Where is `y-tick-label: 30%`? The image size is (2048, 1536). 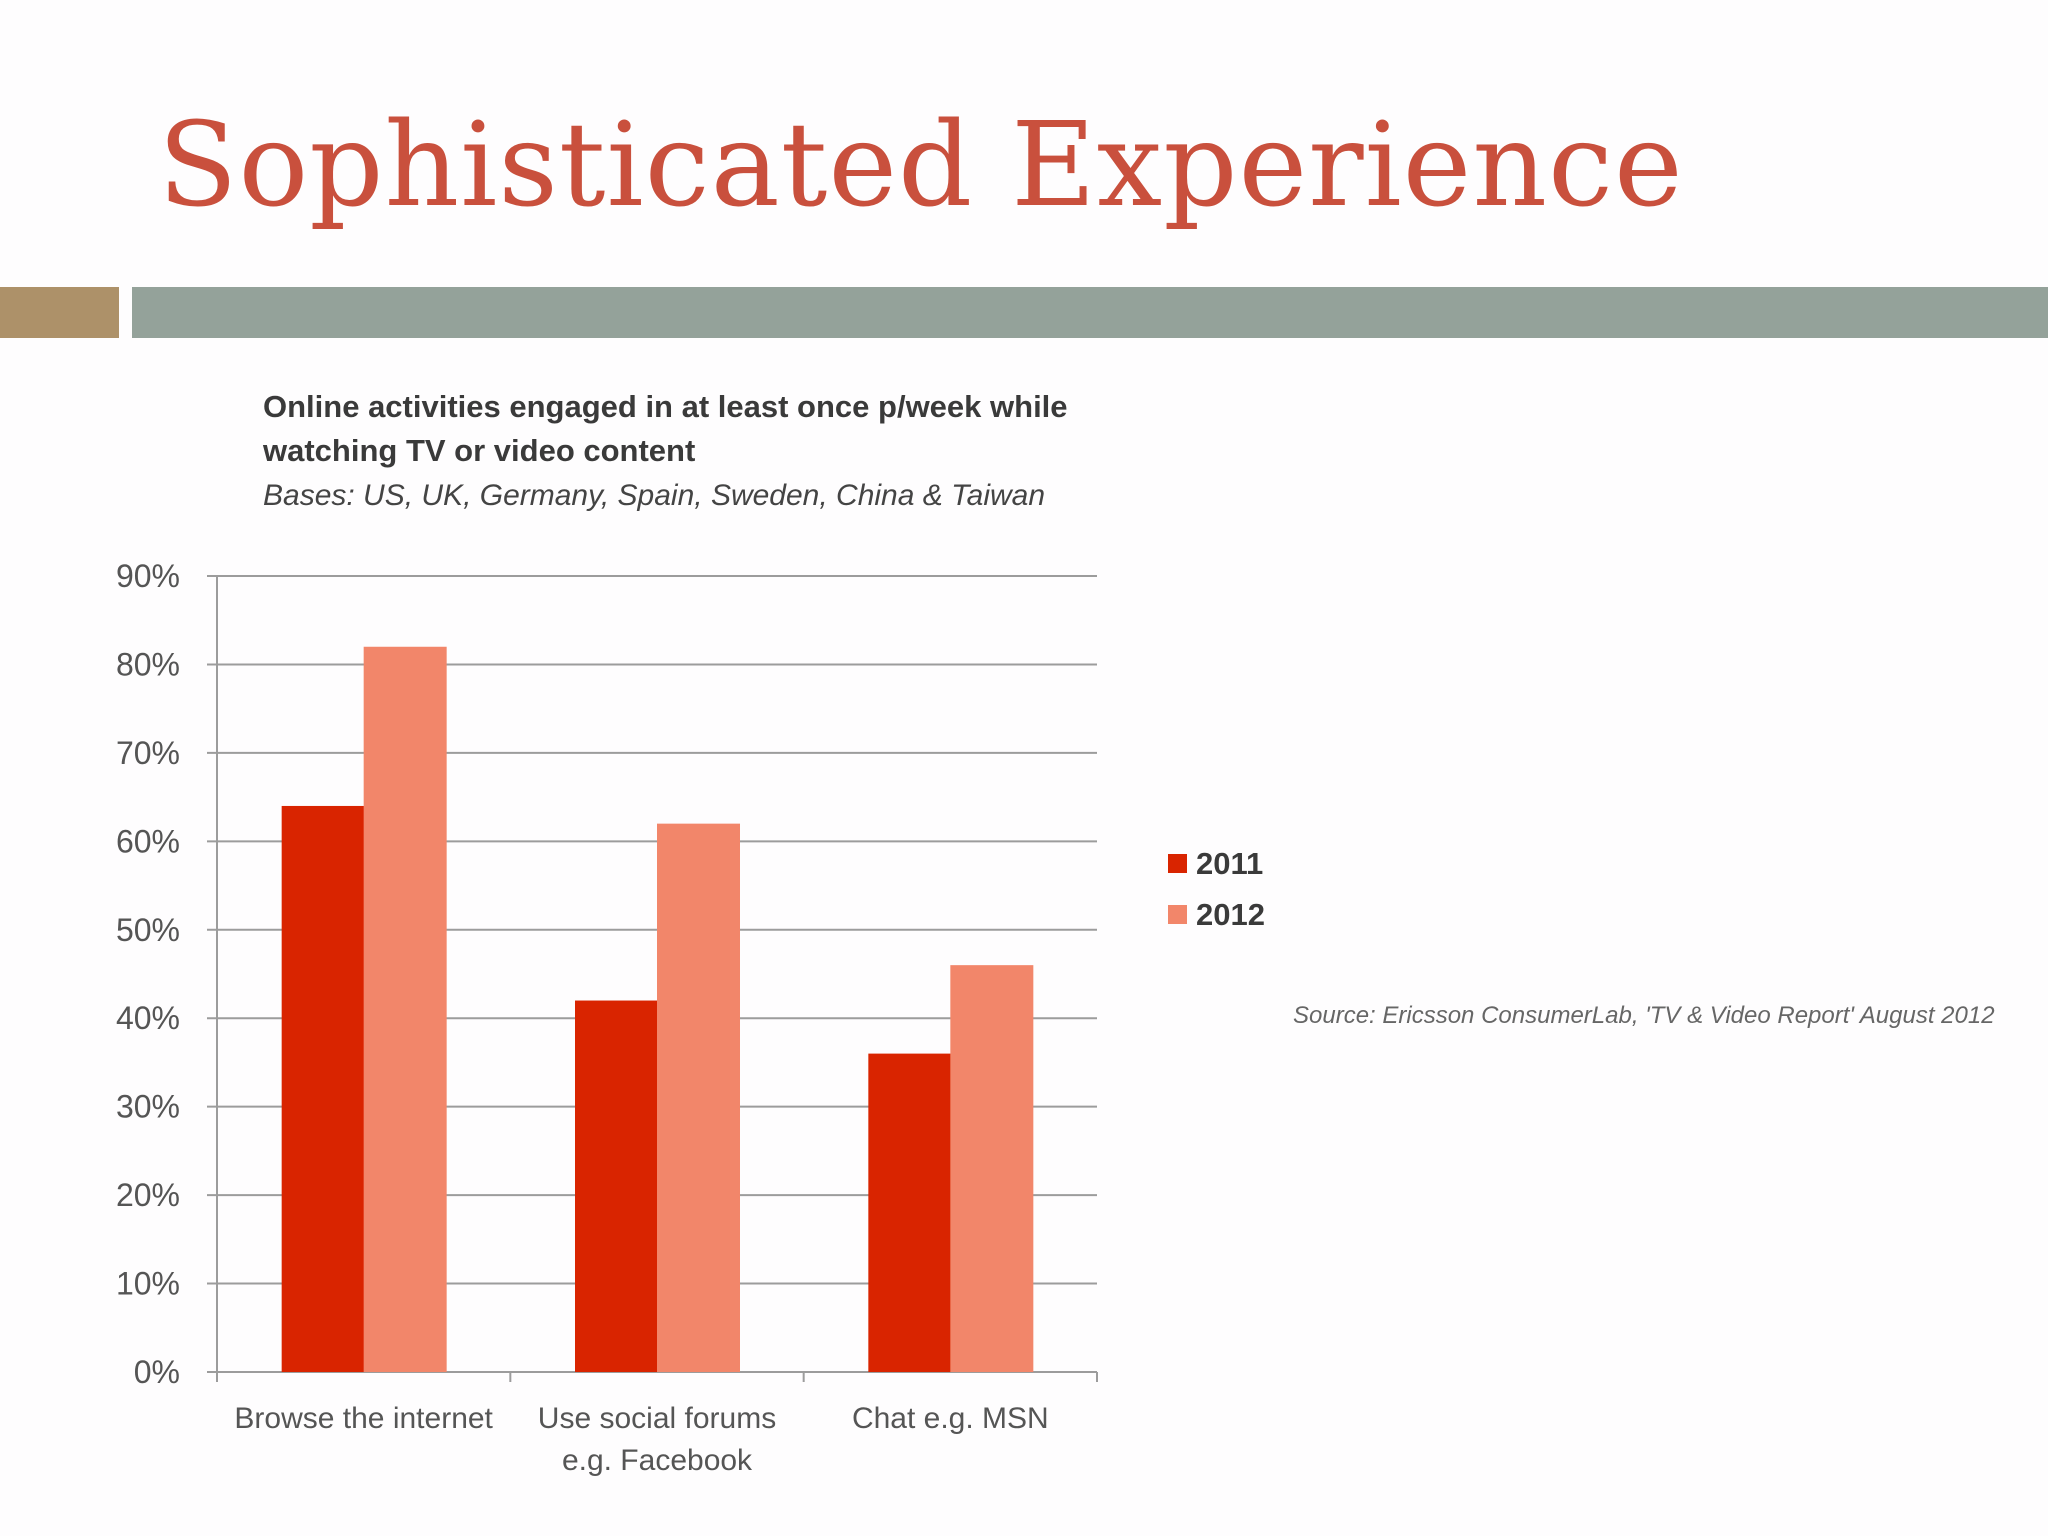 y-tick-label: 30% is located at coordinates (148, 1107).